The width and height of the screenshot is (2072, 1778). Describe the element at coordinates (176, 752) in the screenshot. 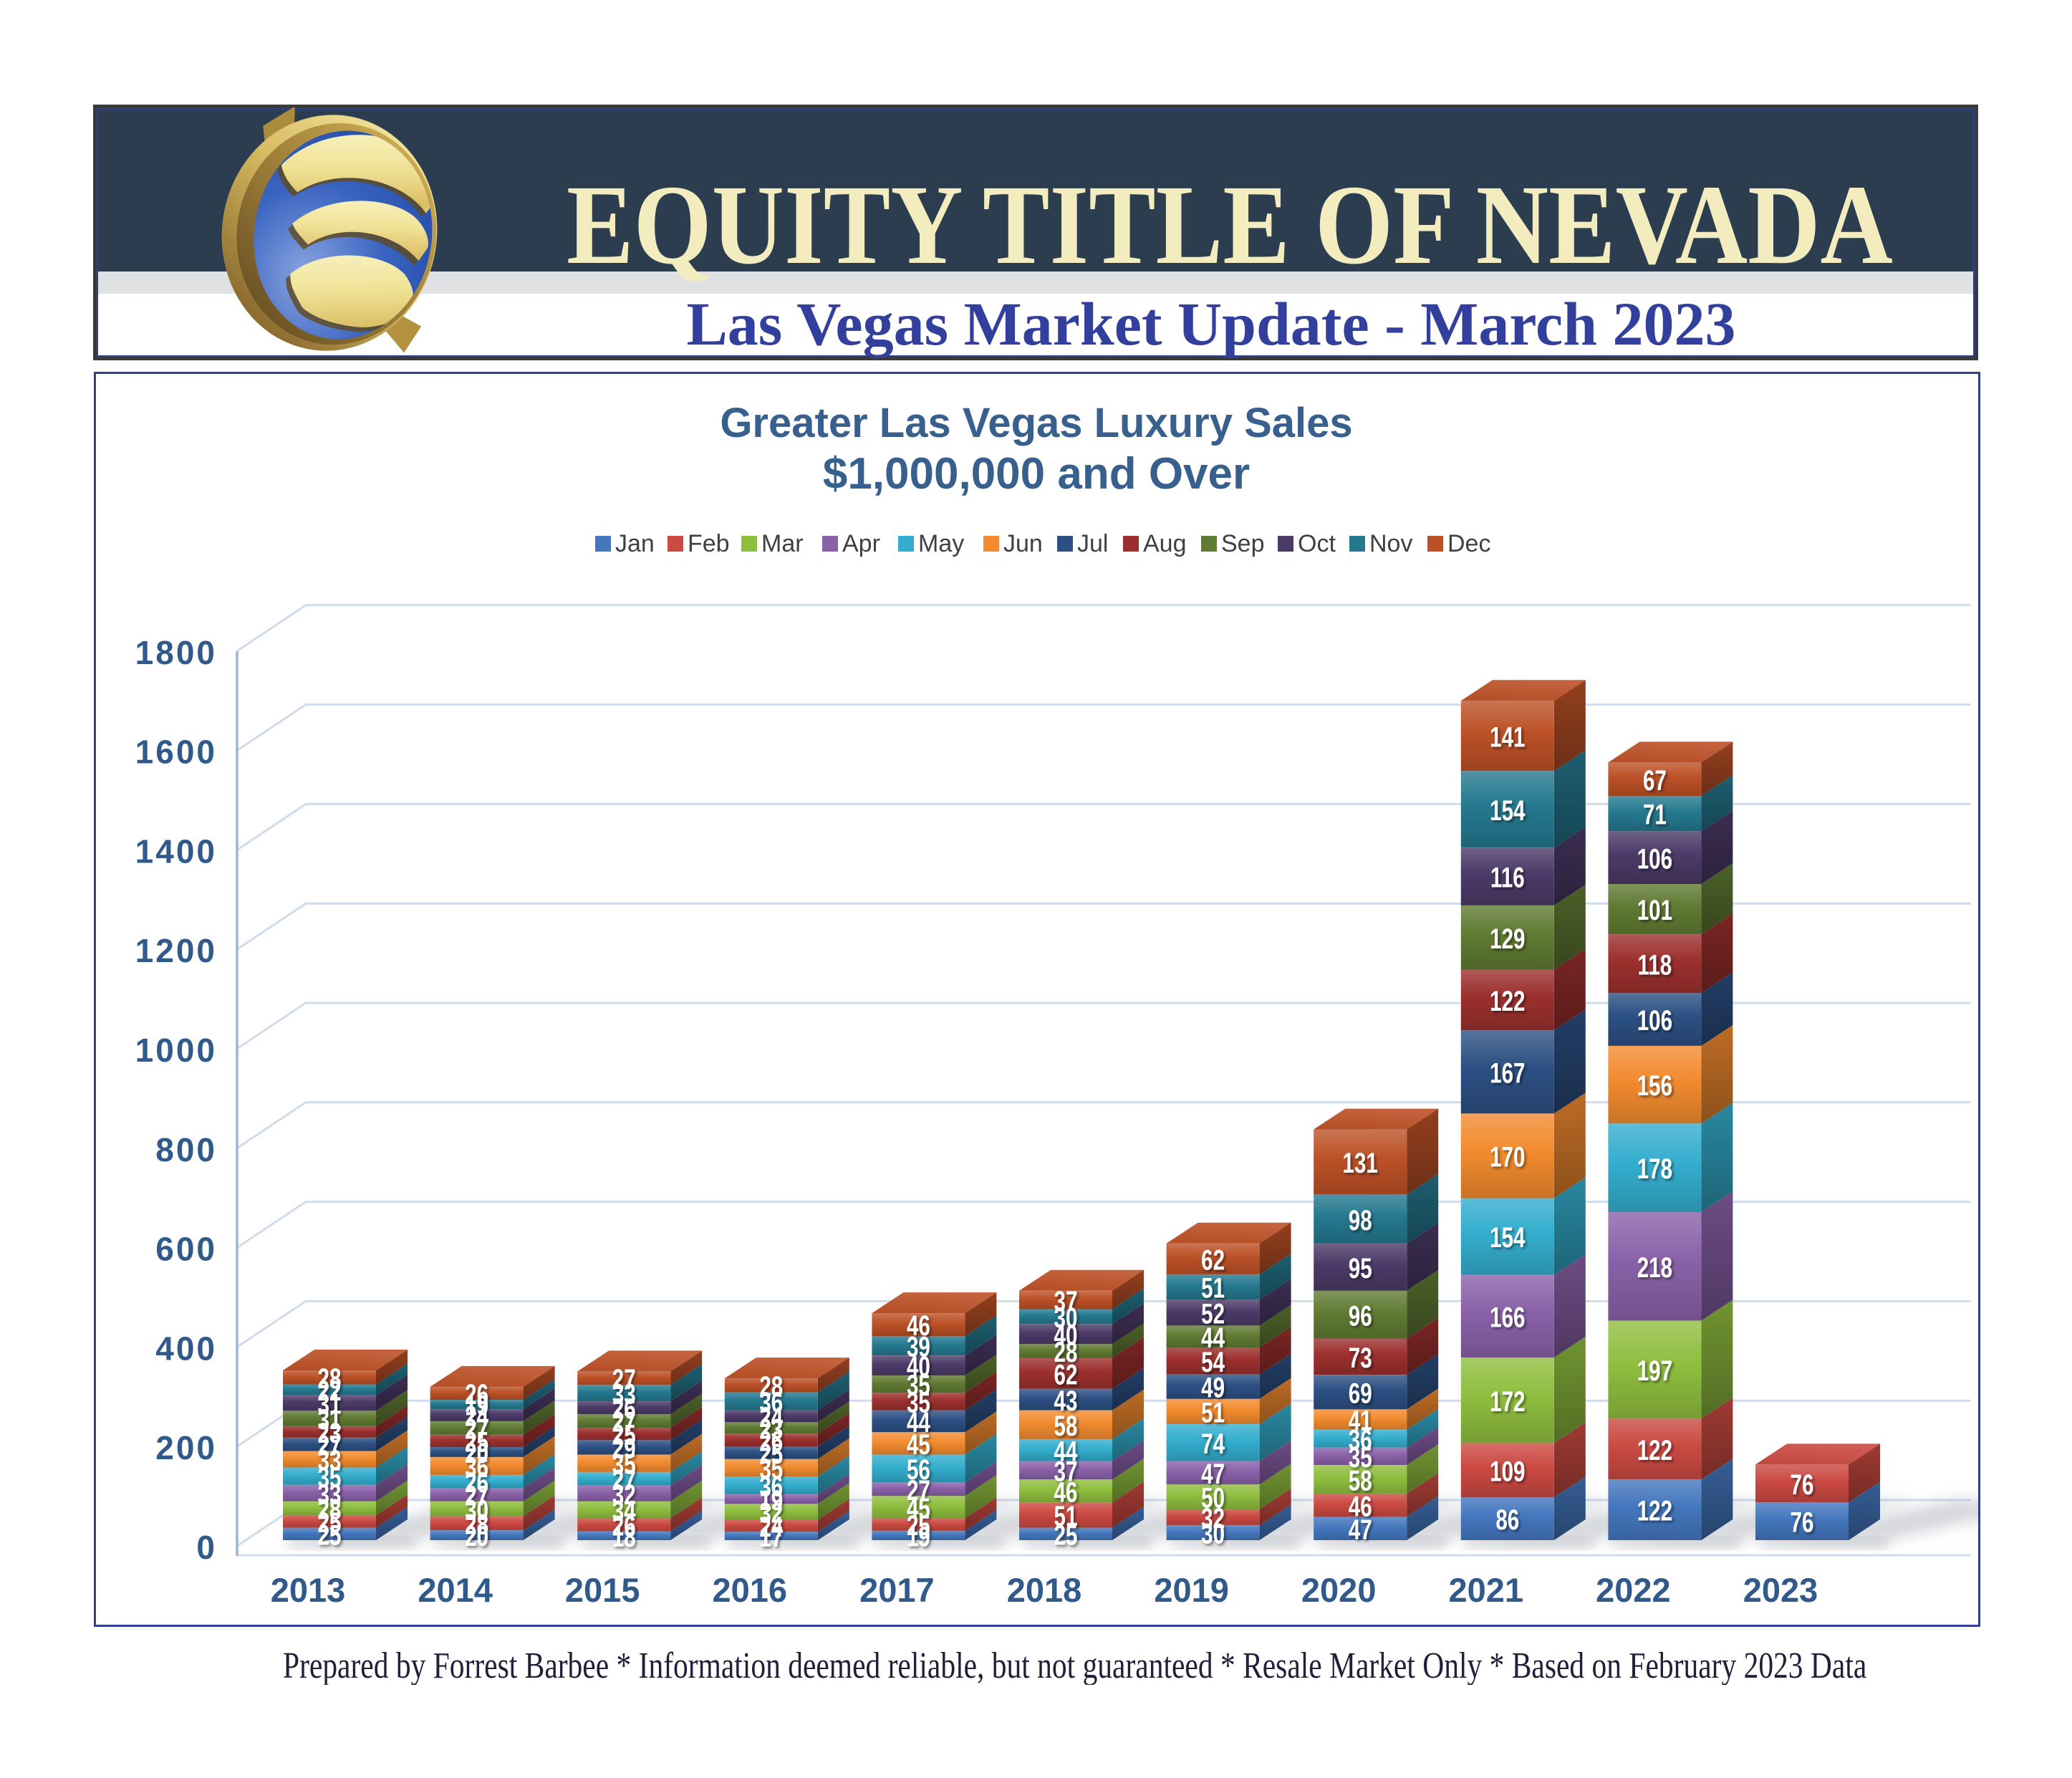

I see `svg-text: 1600` at that location.